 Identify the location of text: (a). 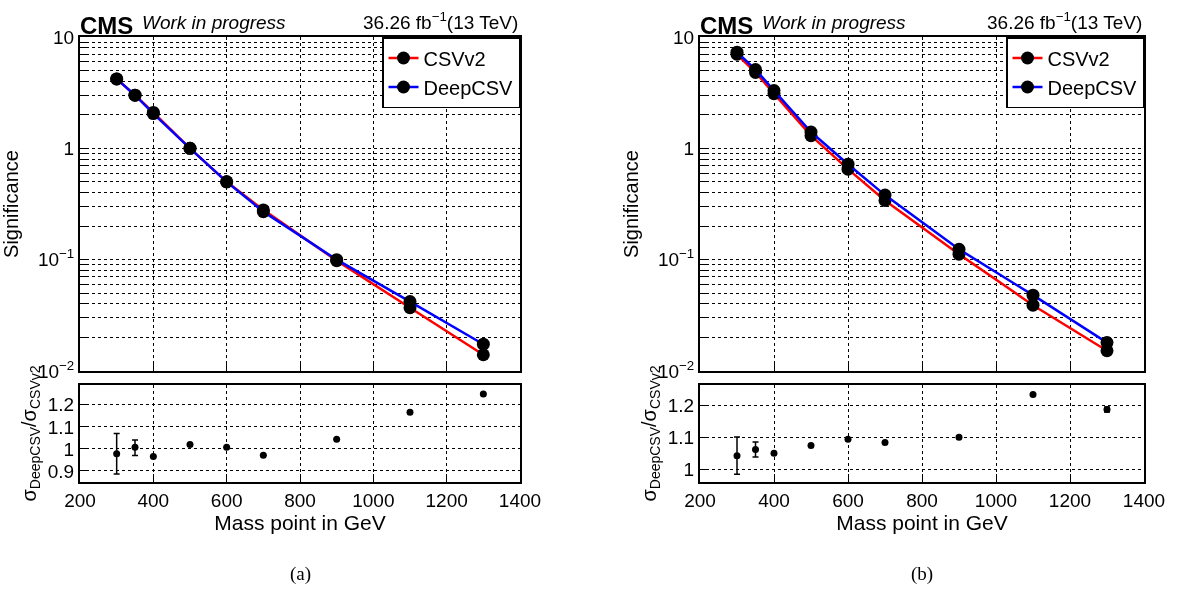
(301, 574).